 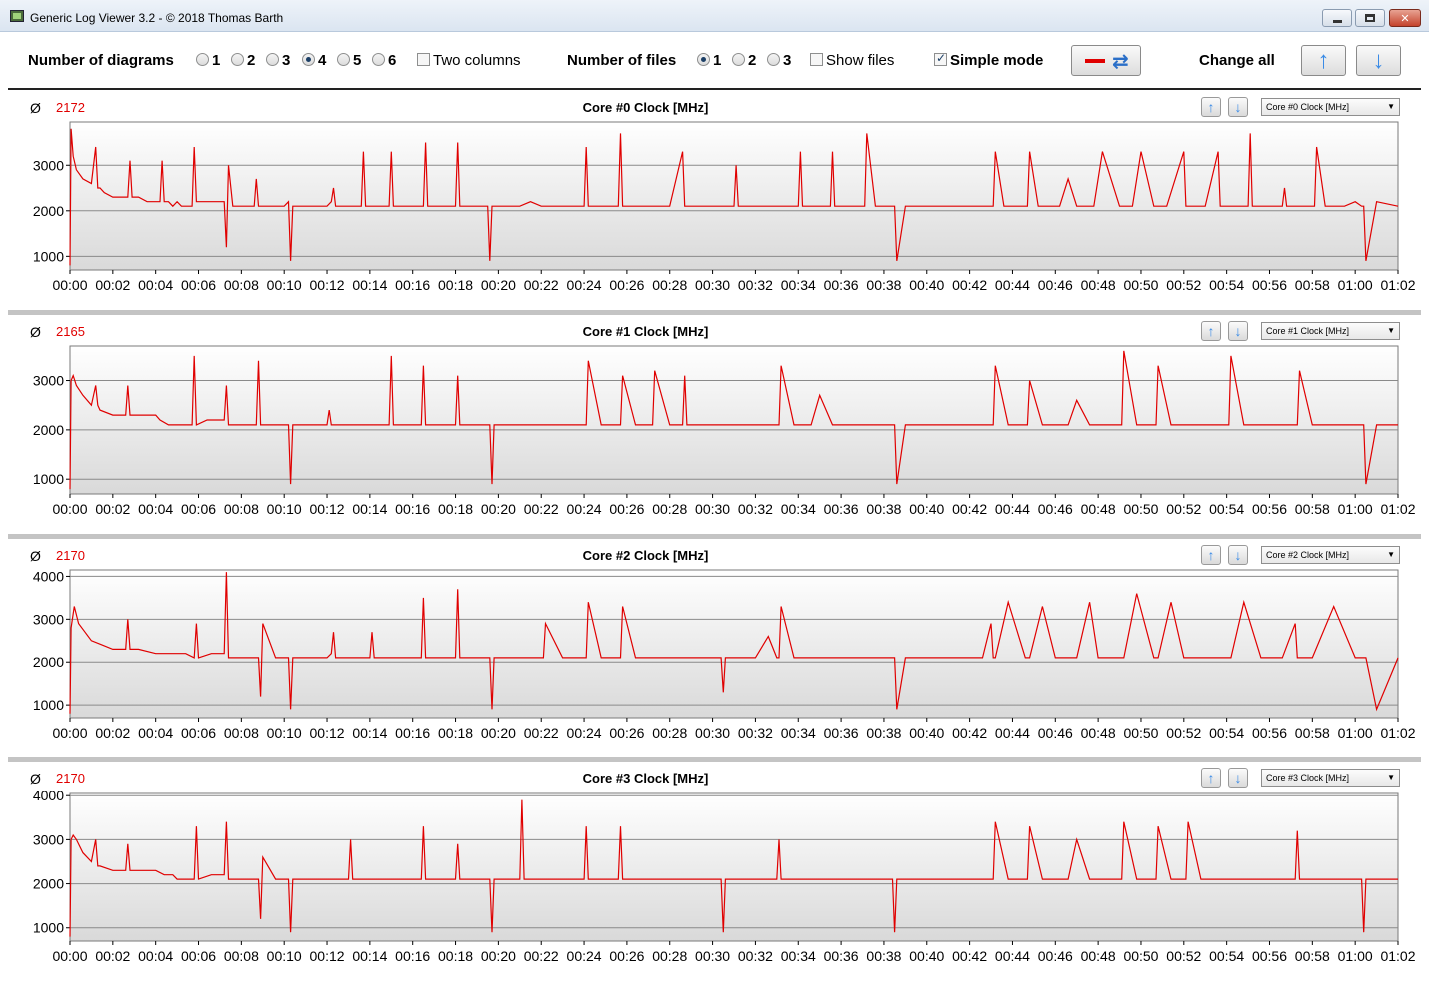 What do you see at coordinates (755, 956) in the screenshot?
I see `x-tick-label: 00:32` at bounding box center [755, 956].